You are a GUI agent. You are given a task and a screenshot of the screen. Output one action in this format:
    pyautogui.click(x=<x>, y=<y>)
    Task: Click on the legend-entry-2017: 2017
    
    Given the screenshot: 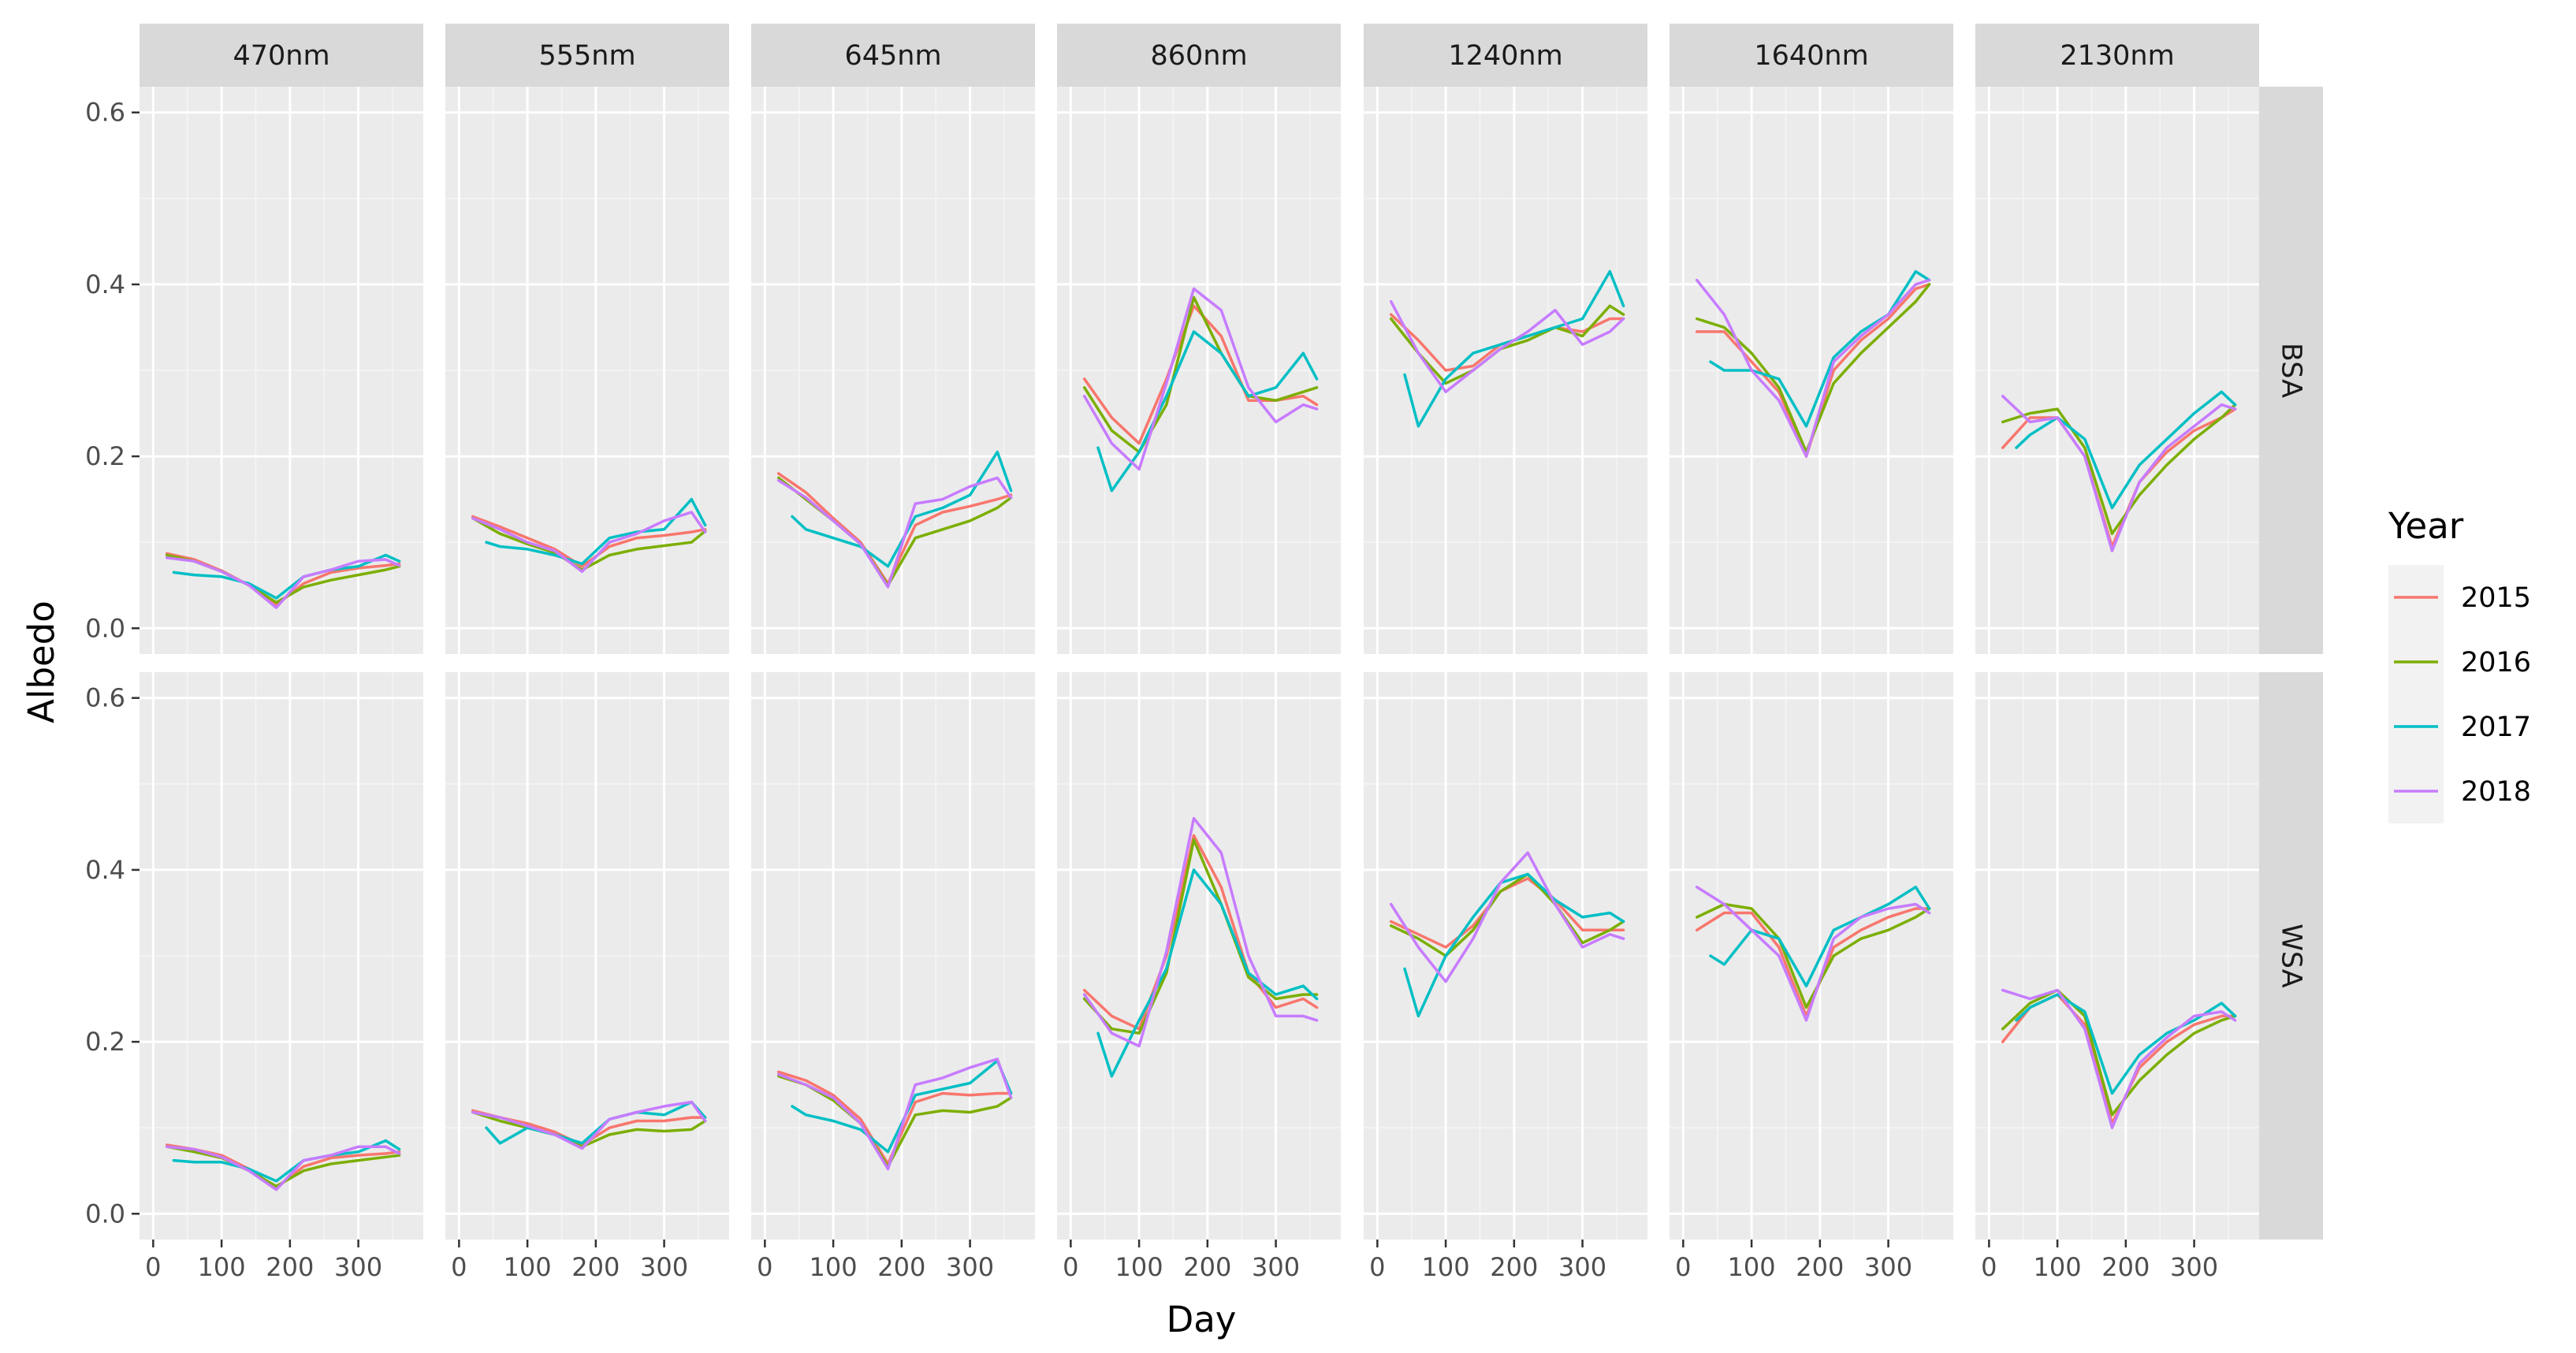 What is the action you would take?
    pyautogui.click(x=2459, y=726)
    